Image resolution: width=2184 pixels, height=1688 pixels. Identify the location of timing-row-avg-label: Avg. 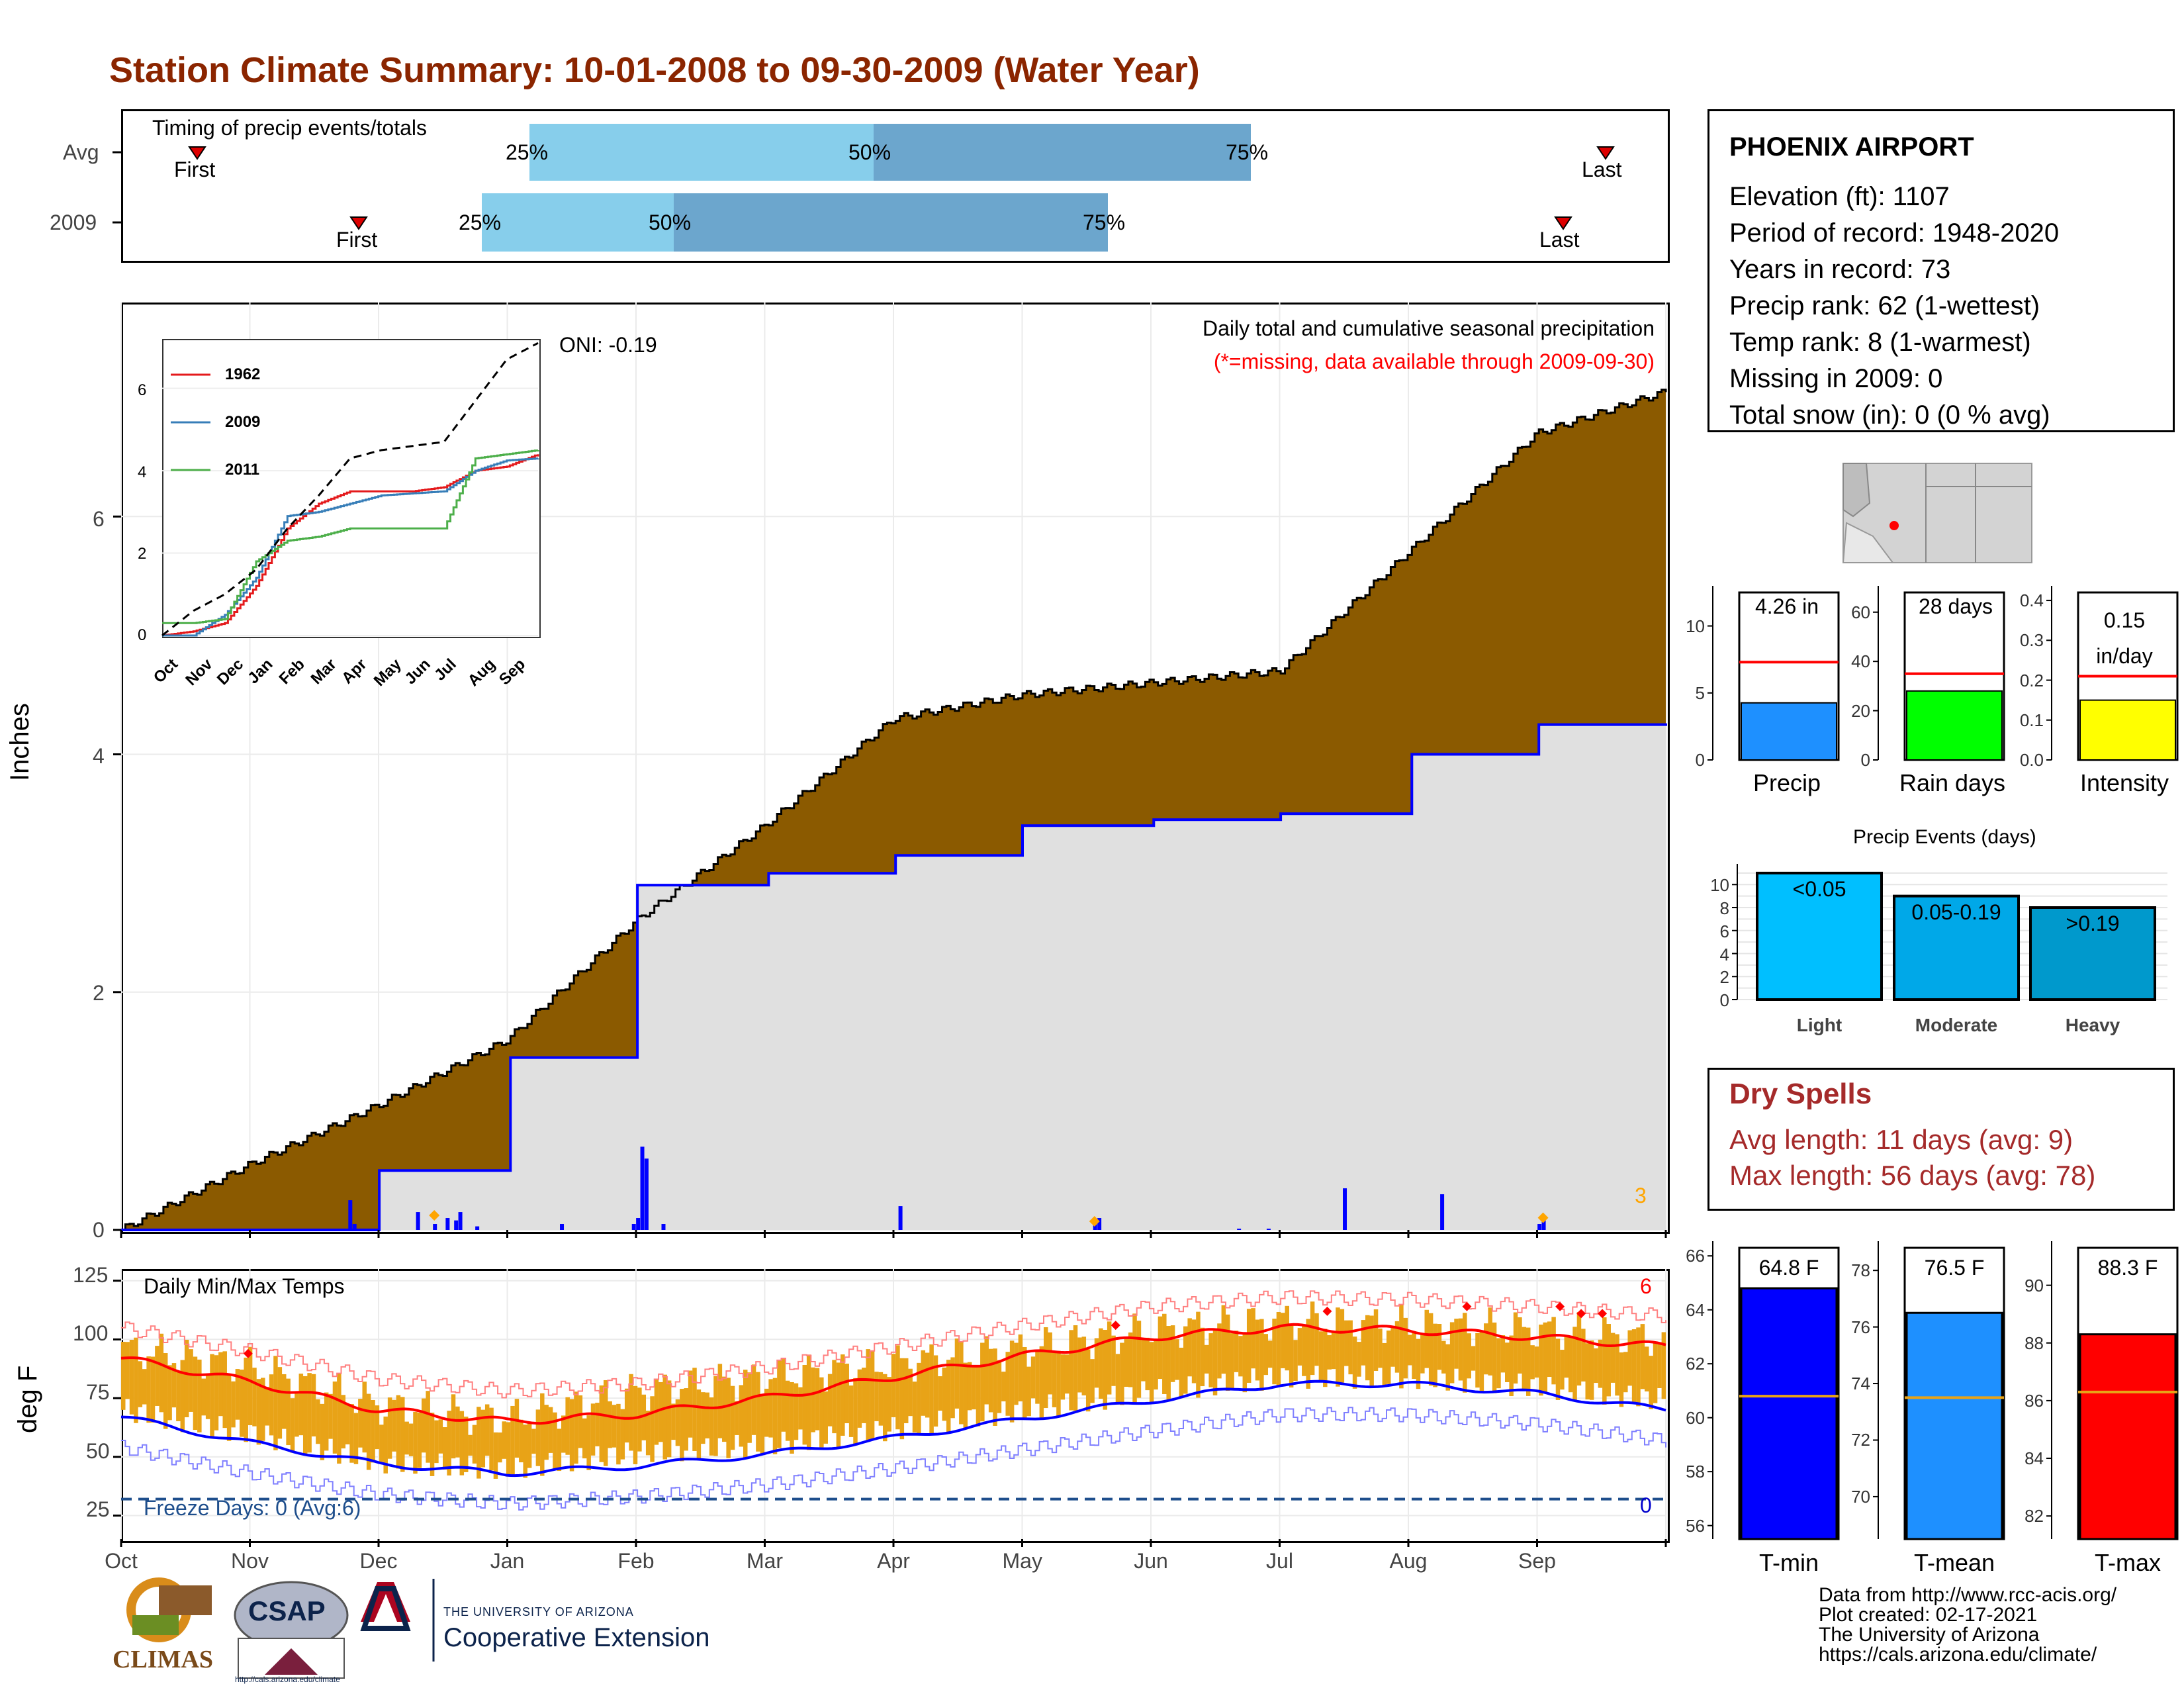
(81, 152).